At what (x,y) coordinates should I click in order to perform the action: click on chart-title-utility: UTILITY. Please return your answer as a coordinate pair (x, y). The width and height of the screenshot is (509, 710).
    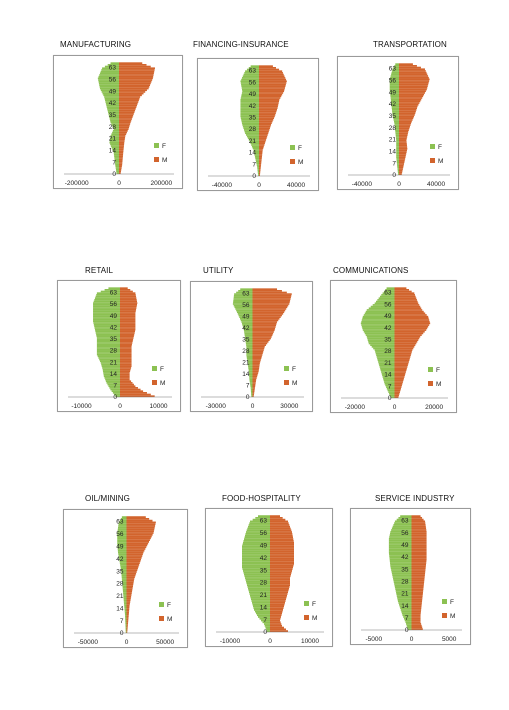
    Looking at the image, I should click on (218, 270).